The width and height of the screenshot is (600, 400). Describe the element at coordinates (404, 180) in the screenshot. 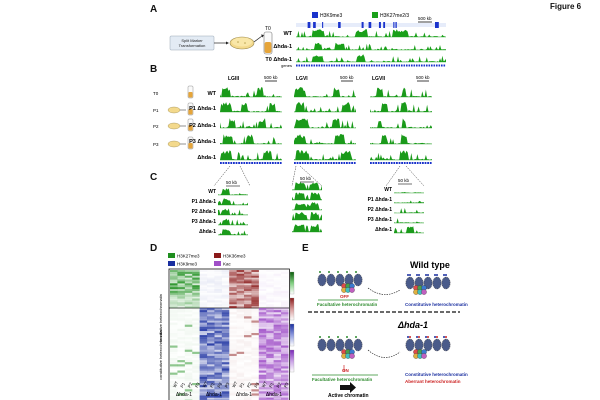

I see `panel-c-scale-label-3: 50 kb` at that location.